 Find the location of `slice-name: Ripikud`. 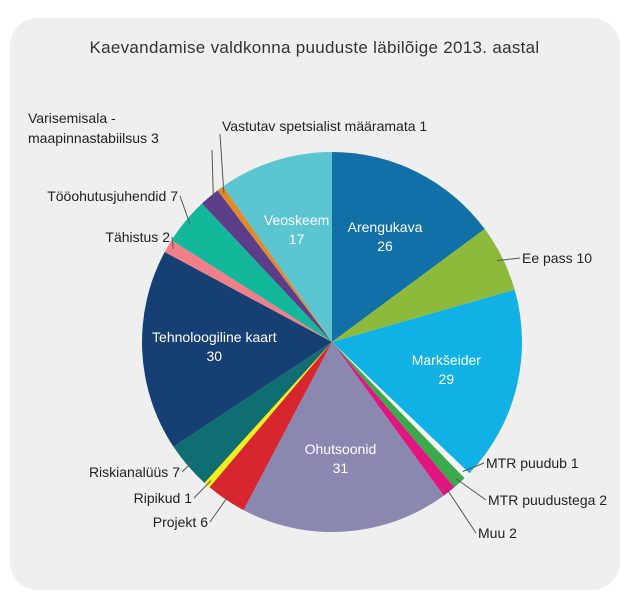

slice-name: Ripikud is located at coordinates (157, 498).